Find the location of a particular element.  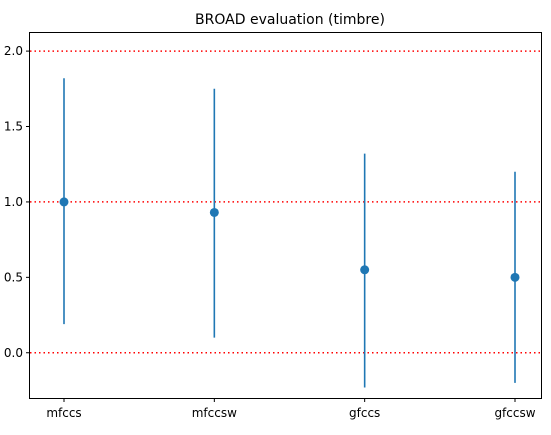

y-tick-label-4: 2.0 is located at coordinates (13, 51).